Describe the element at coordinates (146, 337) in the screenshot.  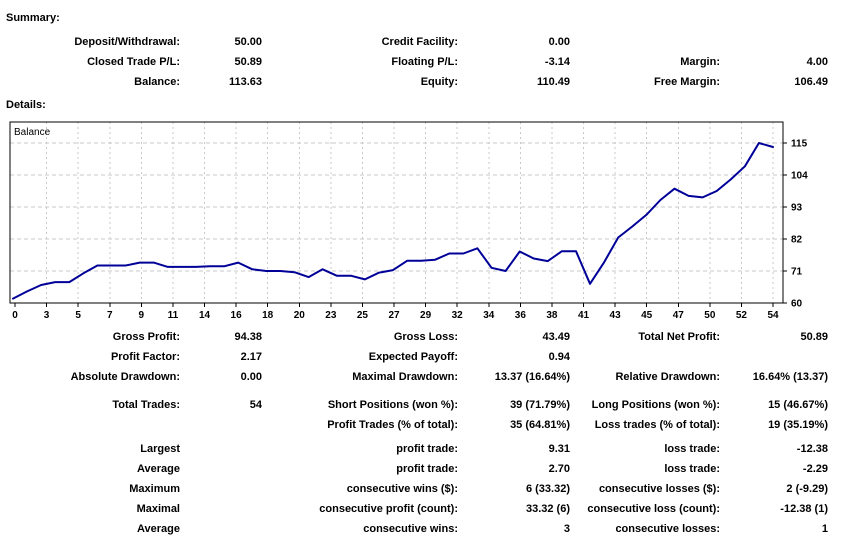
I see `stat-label: Gross Profit:` at that location.